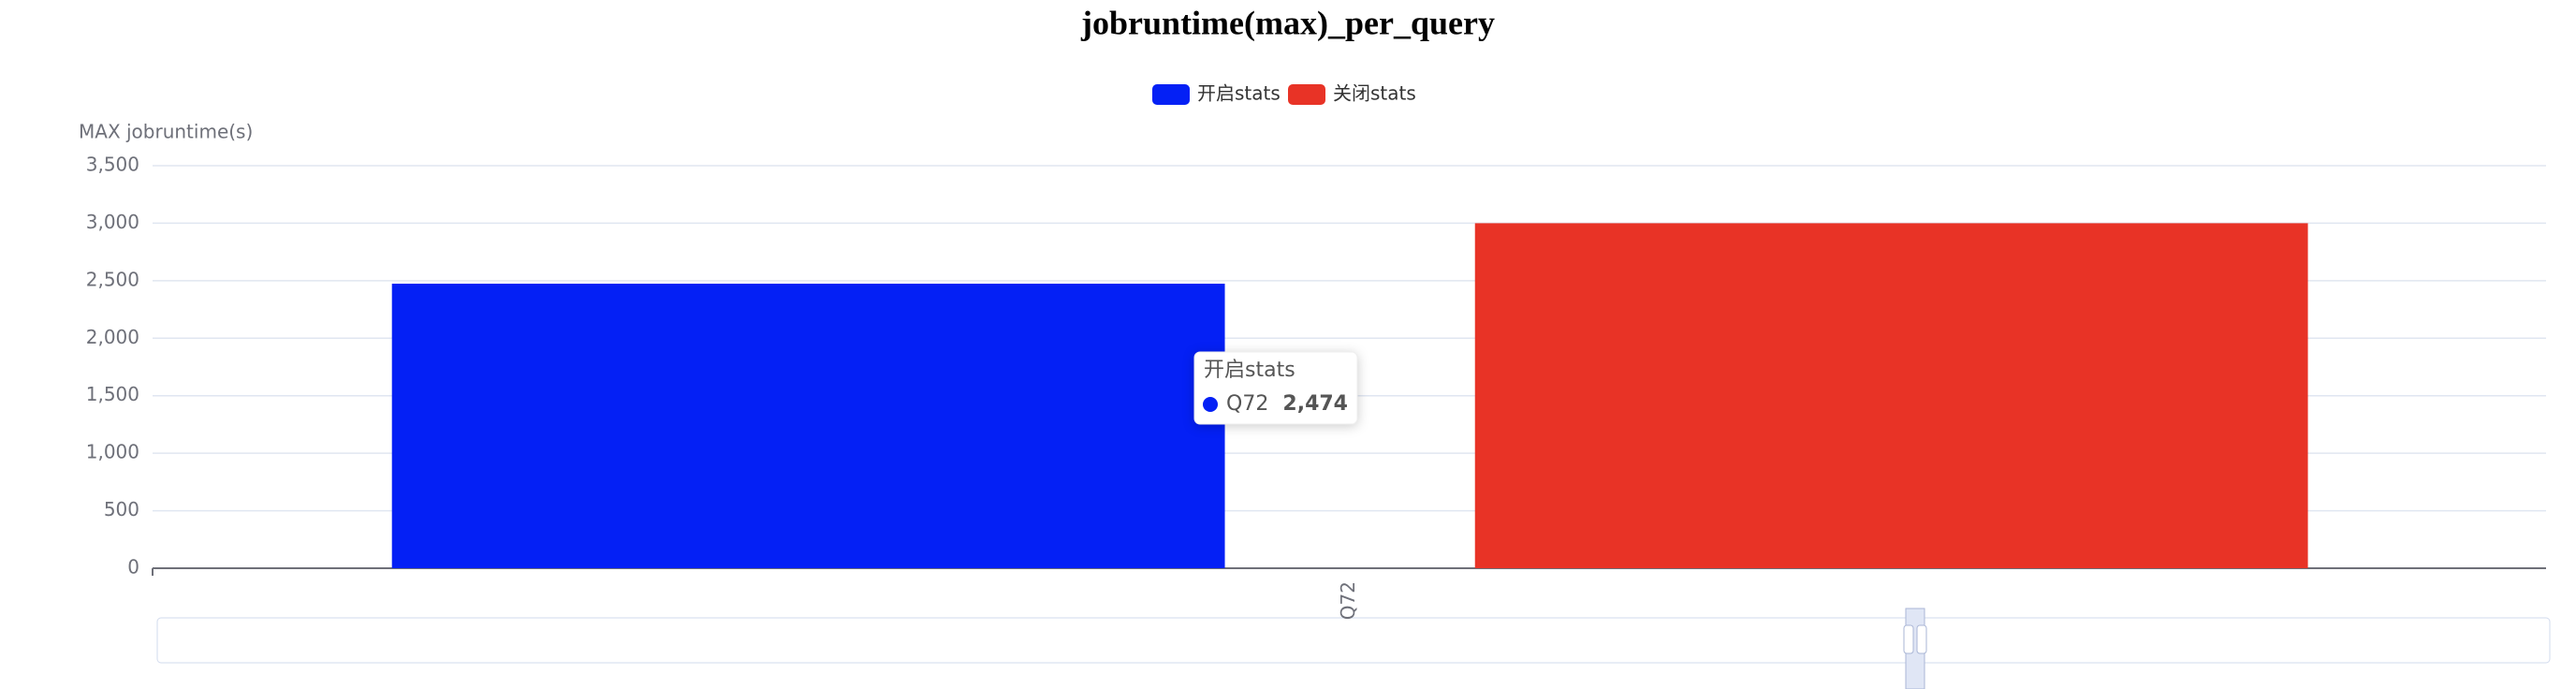 This screenshot has width=2576, height=689. What do you see at coordinates (1348, 600) in the screenshot?
I see `x-tick-label: Q72` at bounding box center [1348, 600].